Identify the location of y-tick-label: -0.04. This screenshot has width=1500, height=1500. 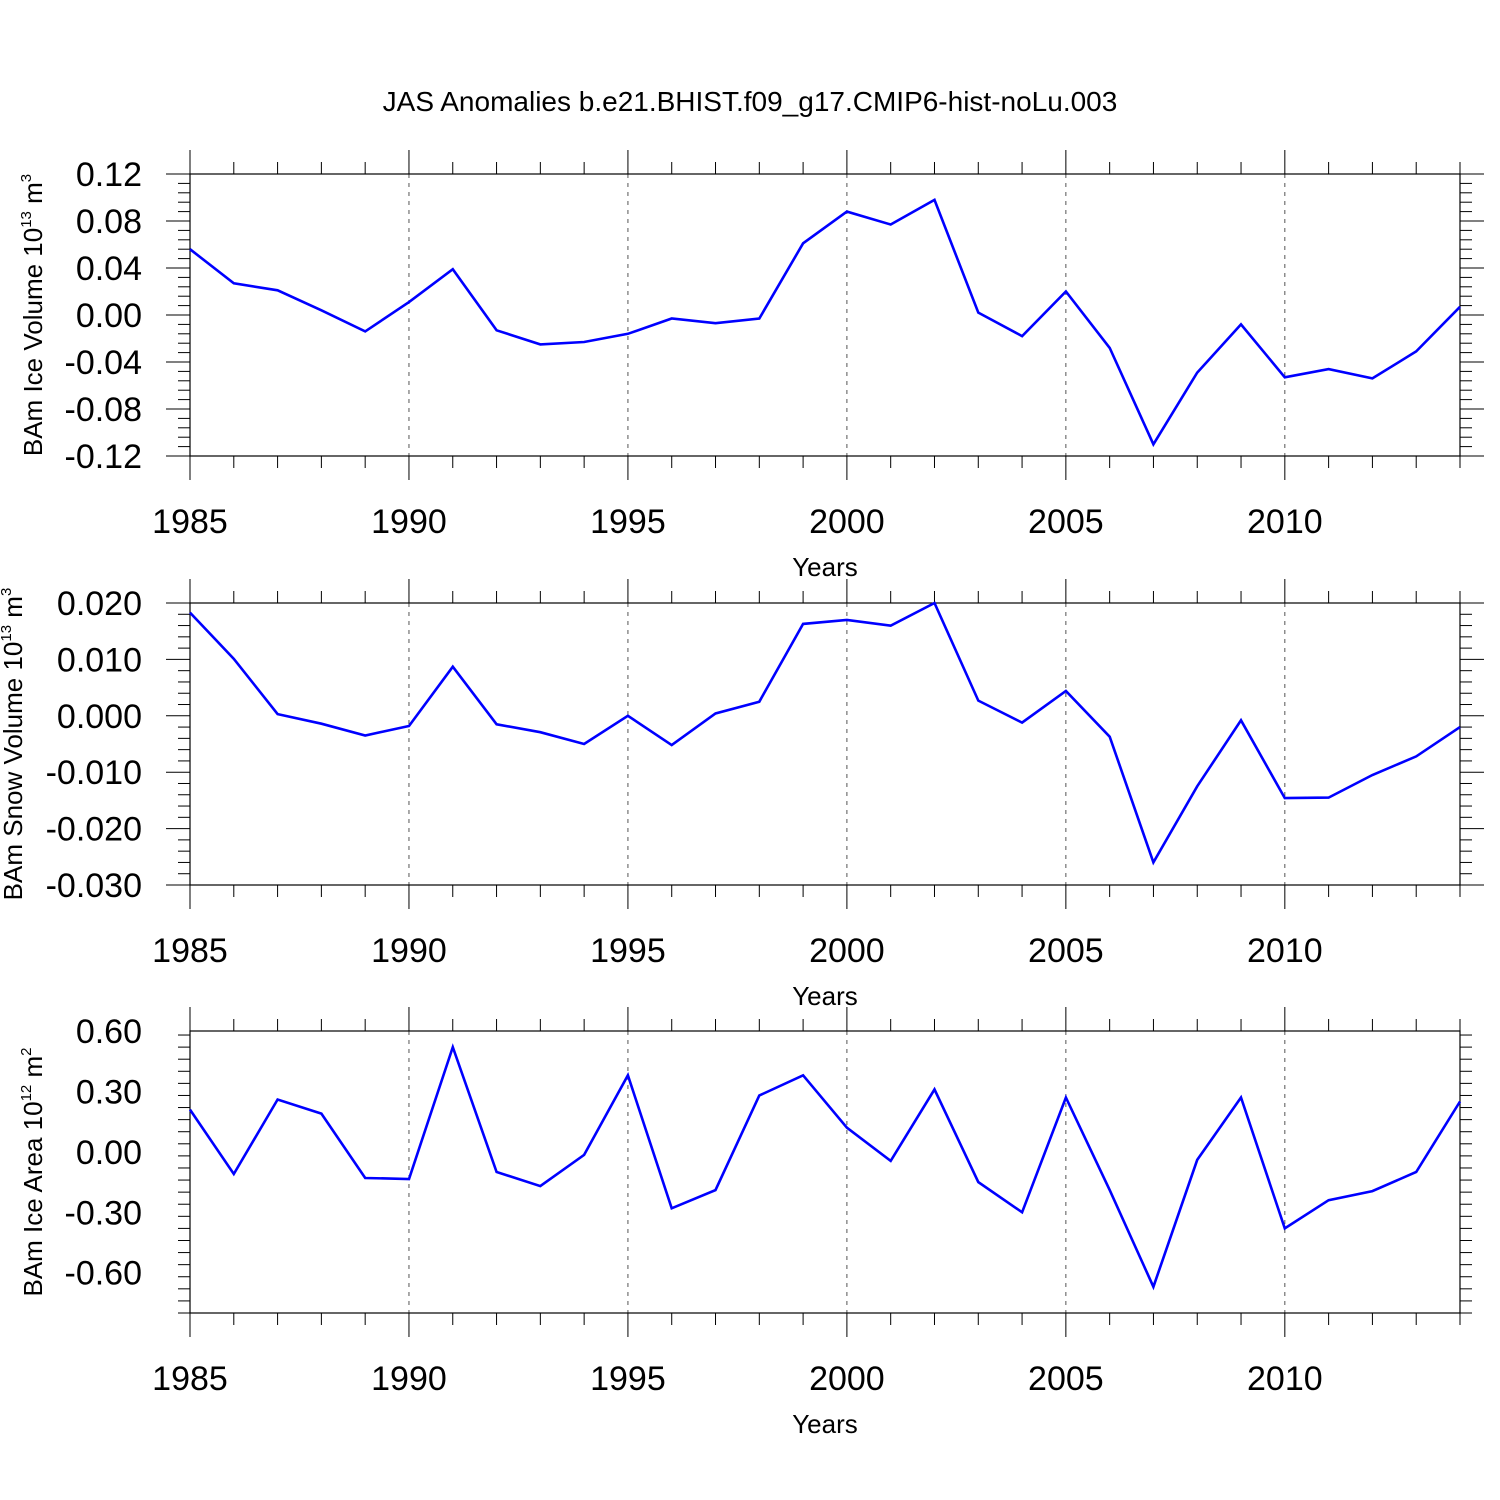
(104, 363).